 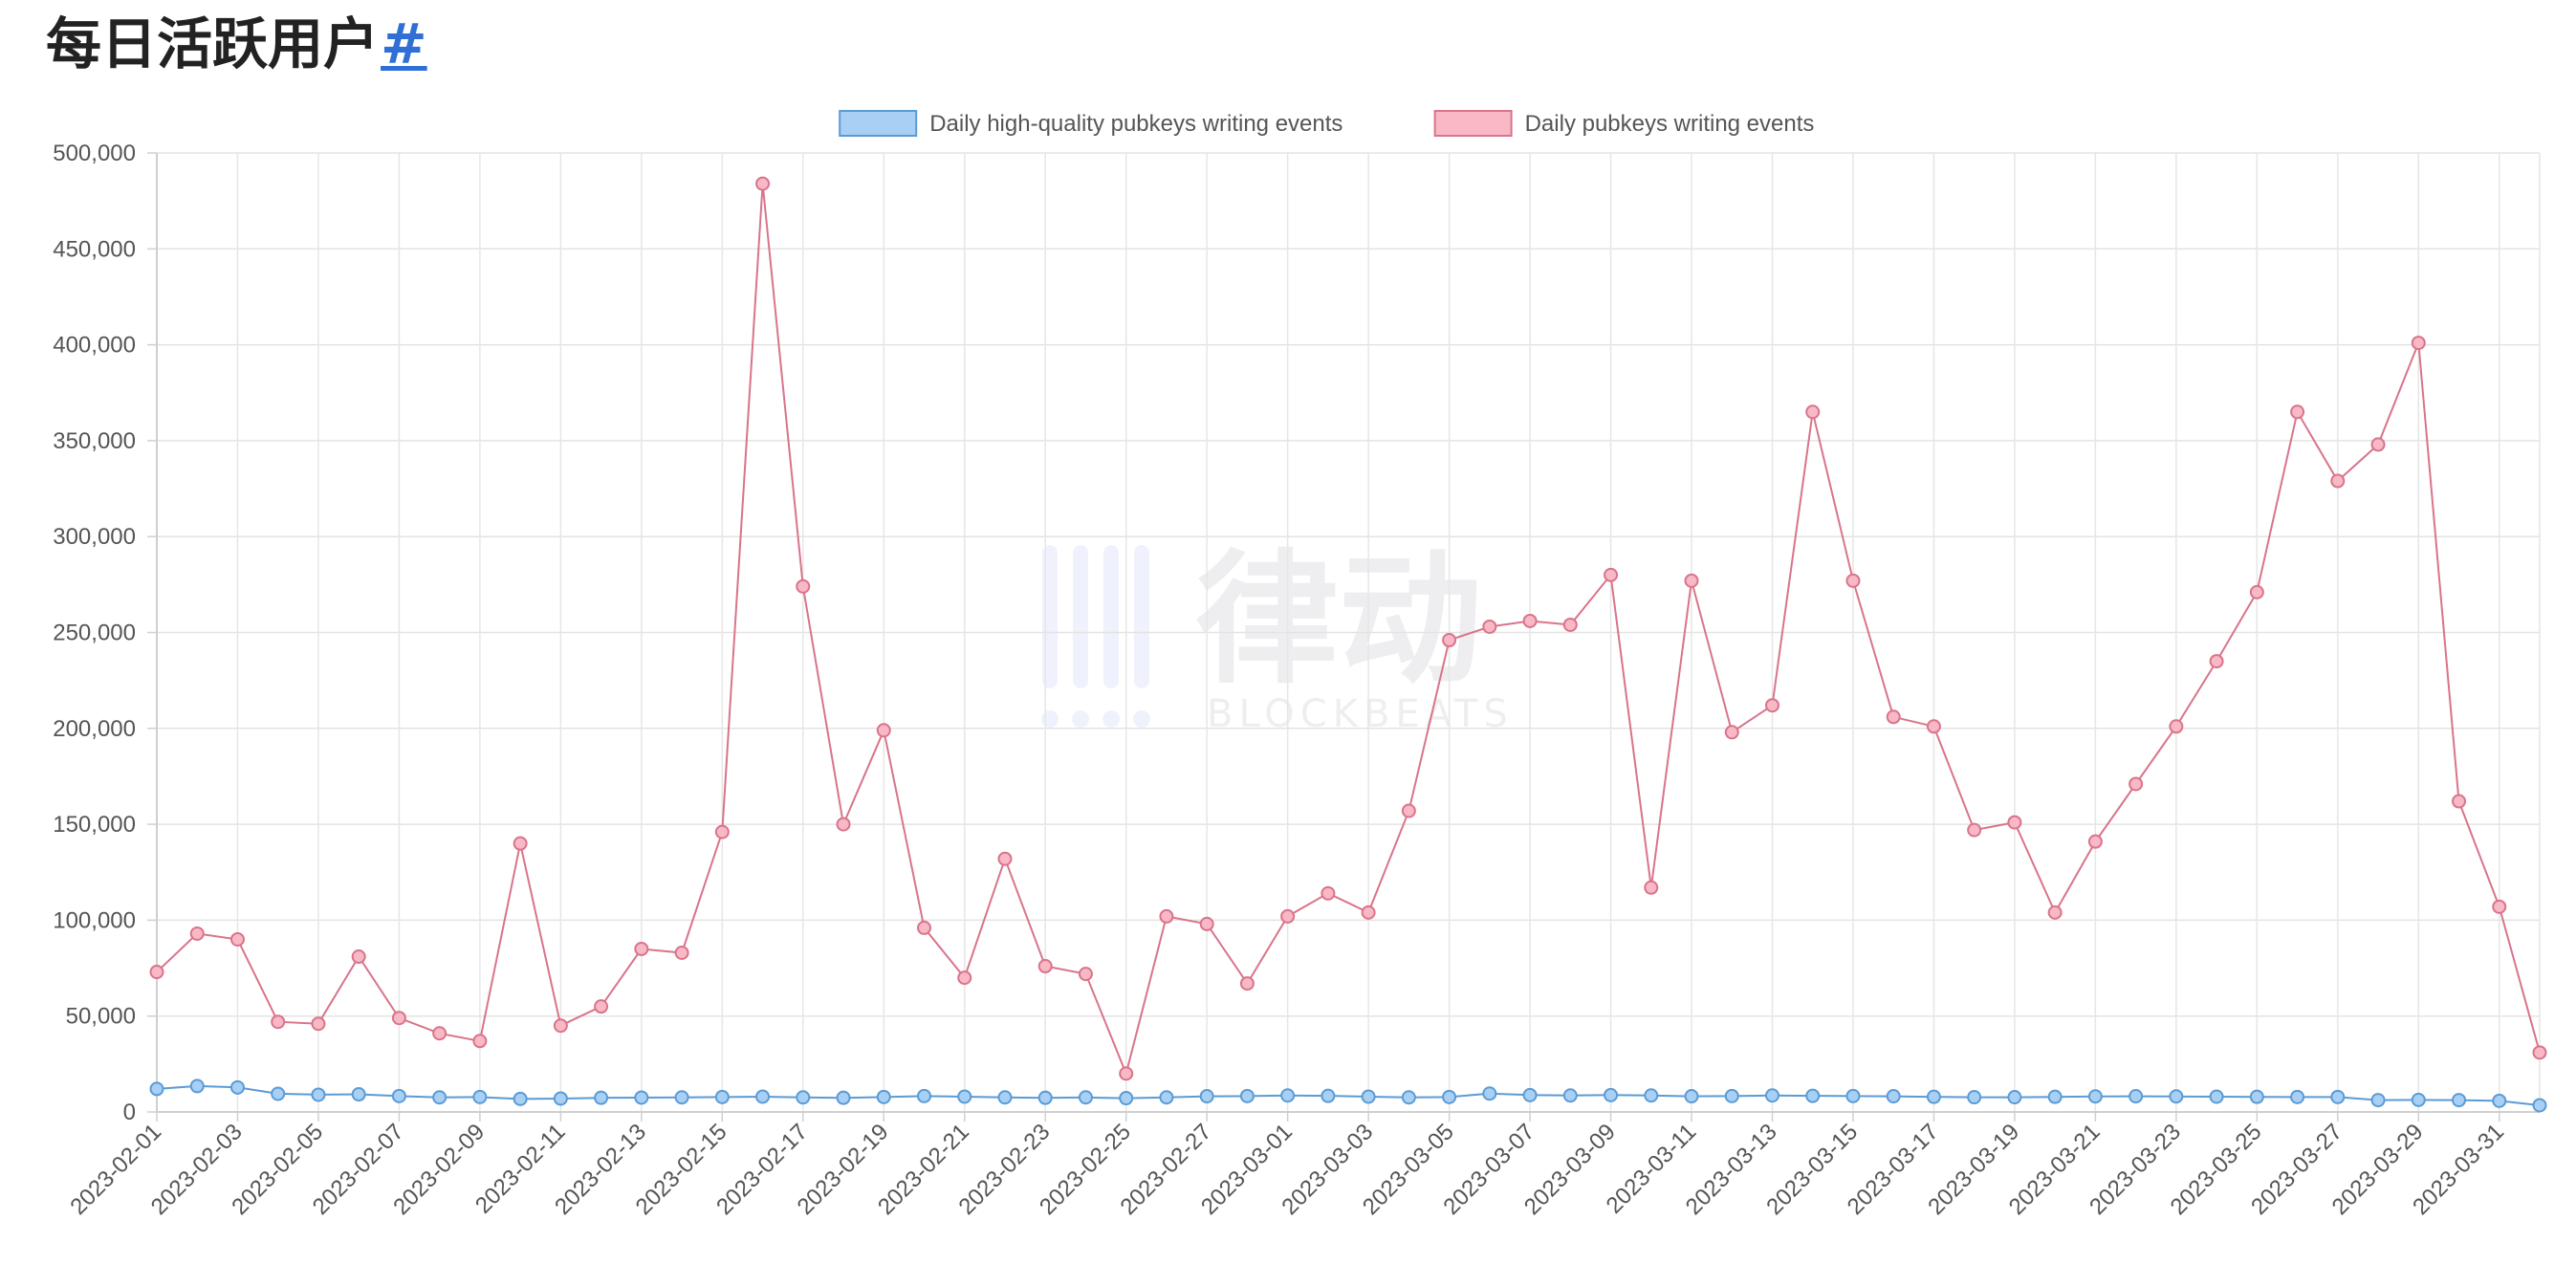 I want to click on legend-item-pubkeys: Daily pubkeys writing events, so click(x=1624, y=124).